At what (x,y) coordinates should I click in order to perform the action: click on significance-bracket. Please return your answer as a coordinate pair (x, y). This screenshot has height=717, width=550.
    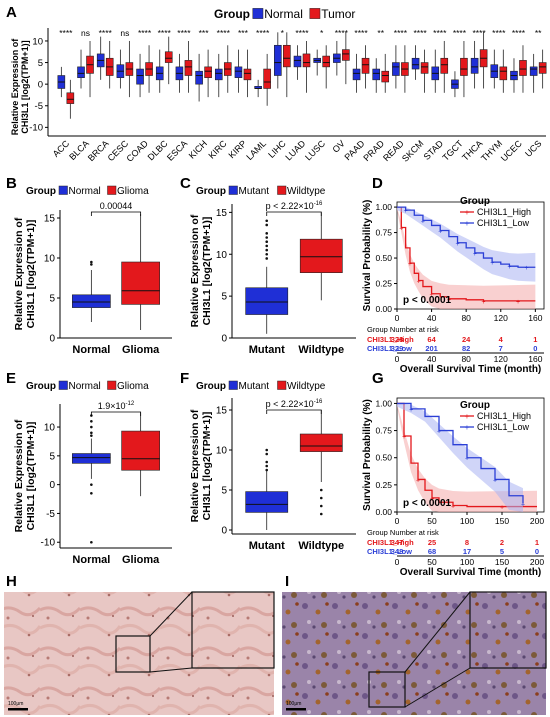
    Looking at the image, I should click on (116, 213).